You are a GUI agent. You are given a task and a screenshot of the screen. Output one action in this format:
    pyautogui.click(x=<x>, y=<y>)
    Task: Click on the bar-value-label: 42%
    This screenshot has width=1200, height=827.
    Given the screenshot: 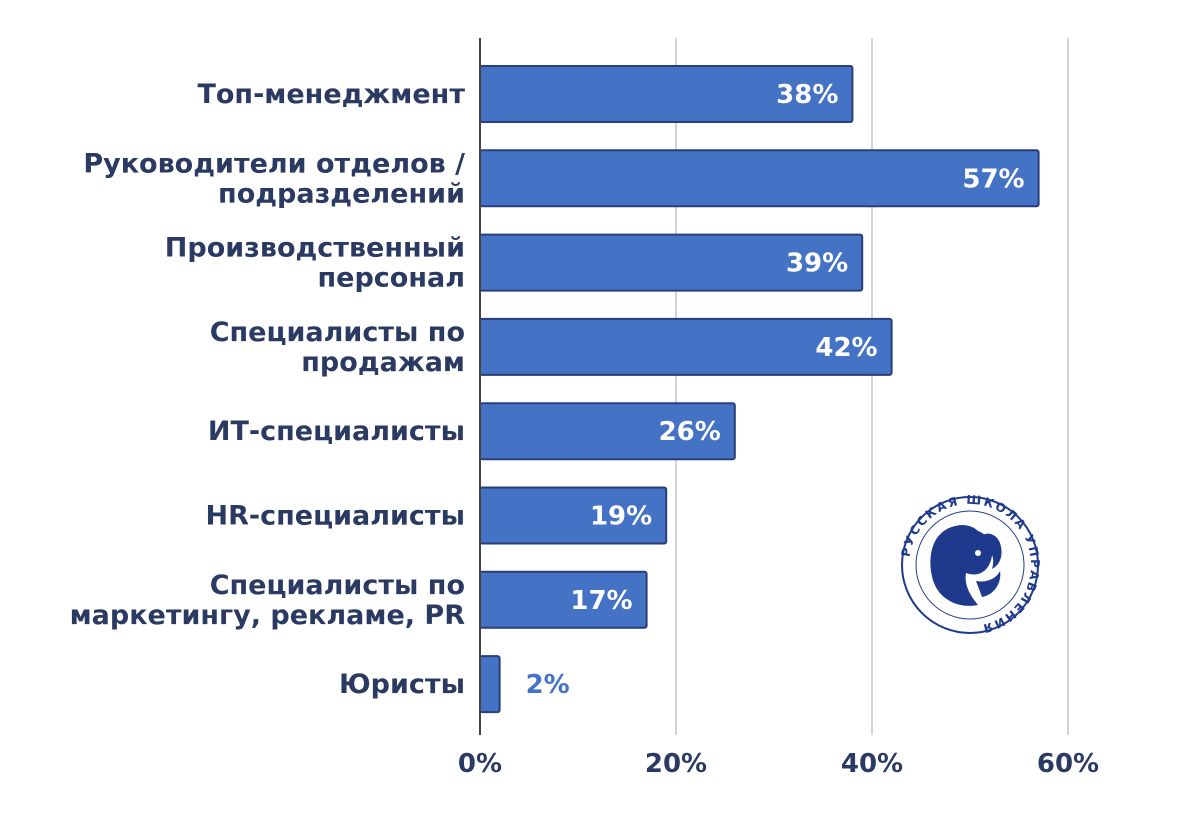 What is the action you would take?
    pyautogui.click(x=846, y=348)
    